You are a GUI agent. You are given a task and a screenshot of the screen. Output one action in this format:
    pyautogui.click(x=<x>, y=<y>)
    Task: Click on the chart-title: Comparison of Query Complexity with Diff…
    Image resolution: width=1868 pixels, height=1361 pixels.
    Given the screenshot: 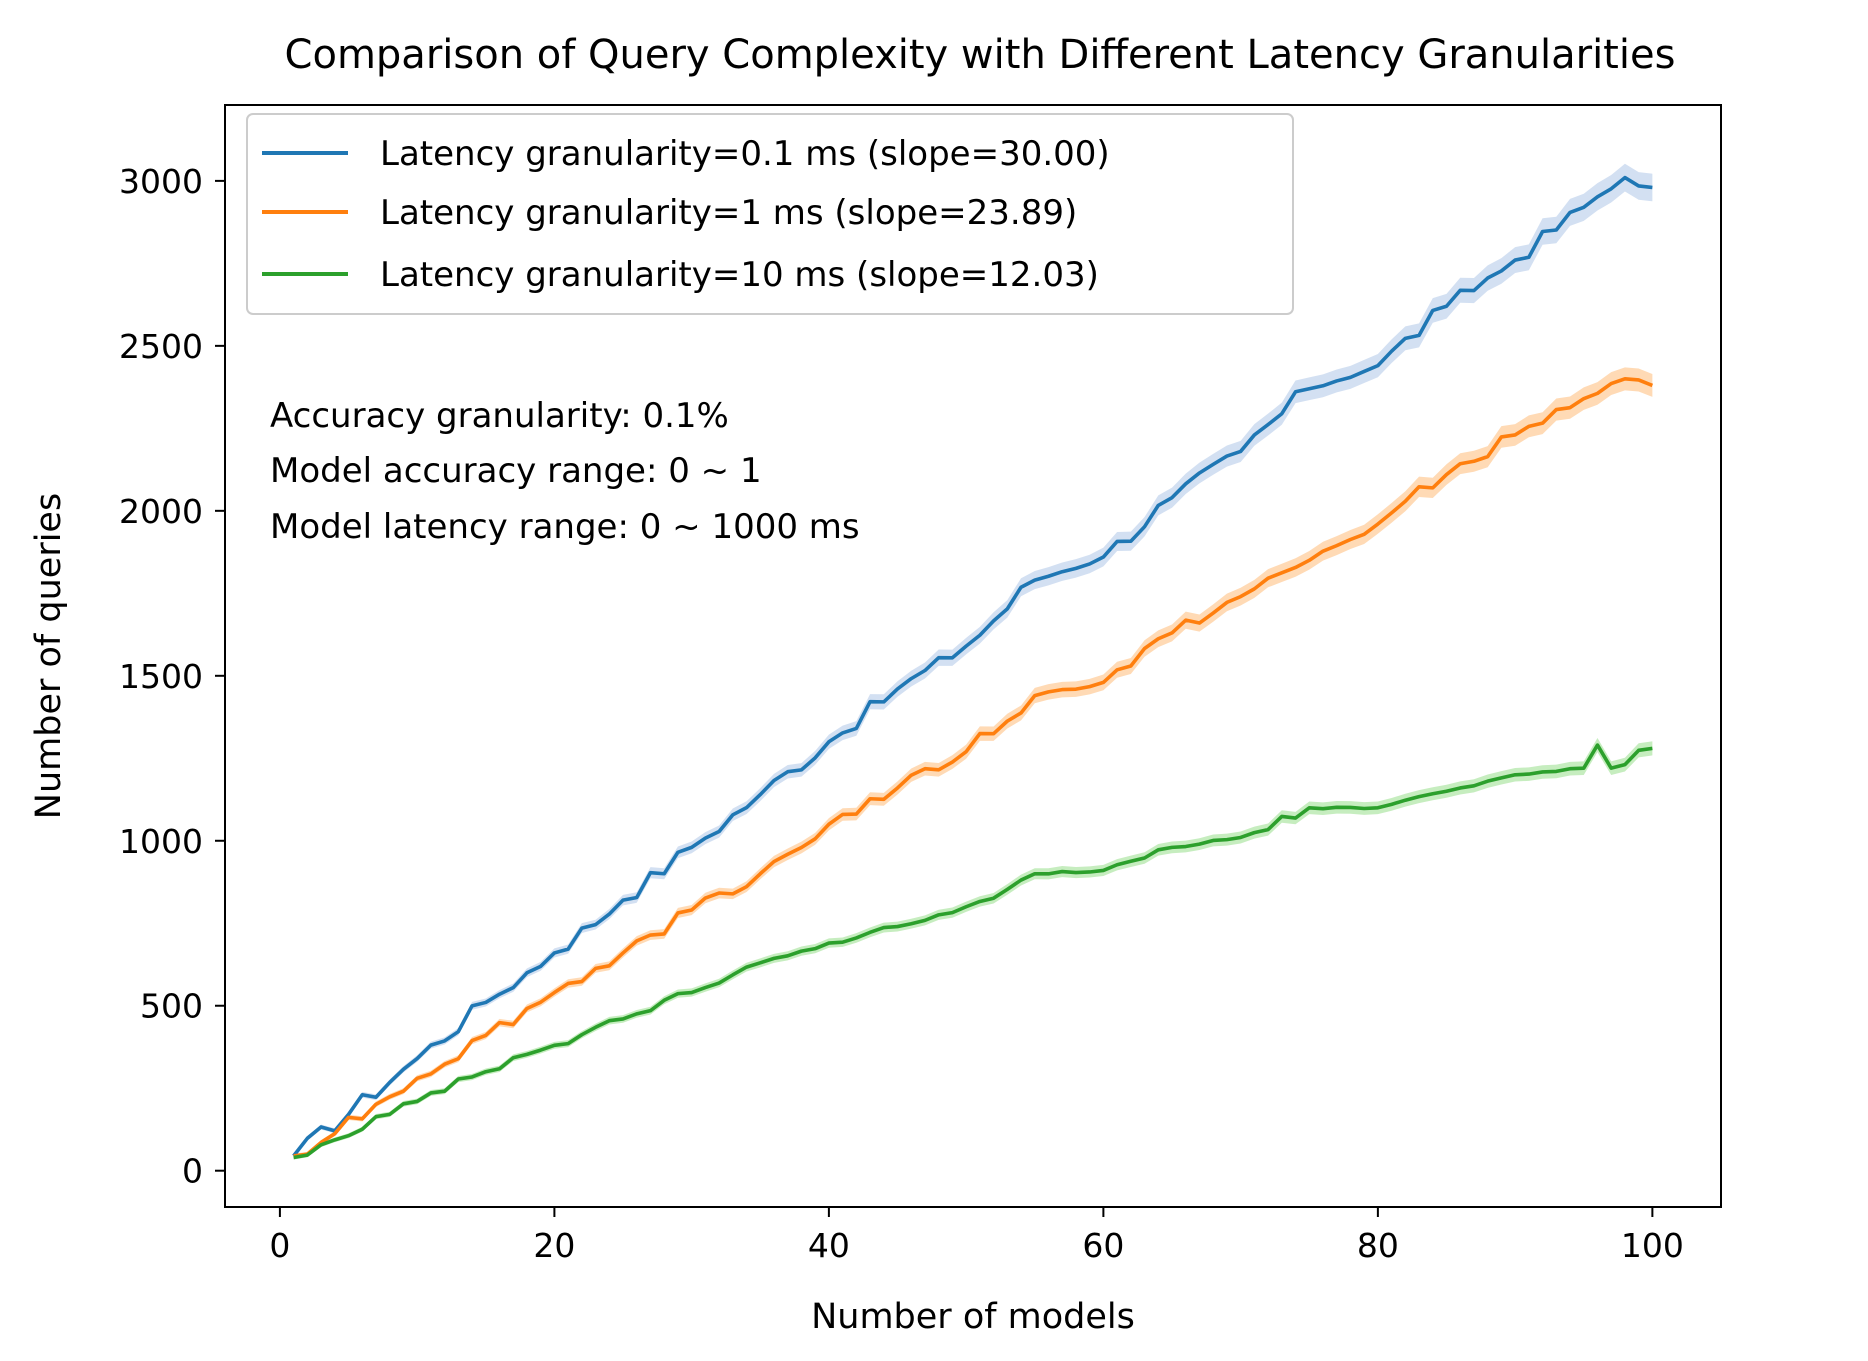 What is the action you would take?
    pyautogui.click(x=980, y=55)
    